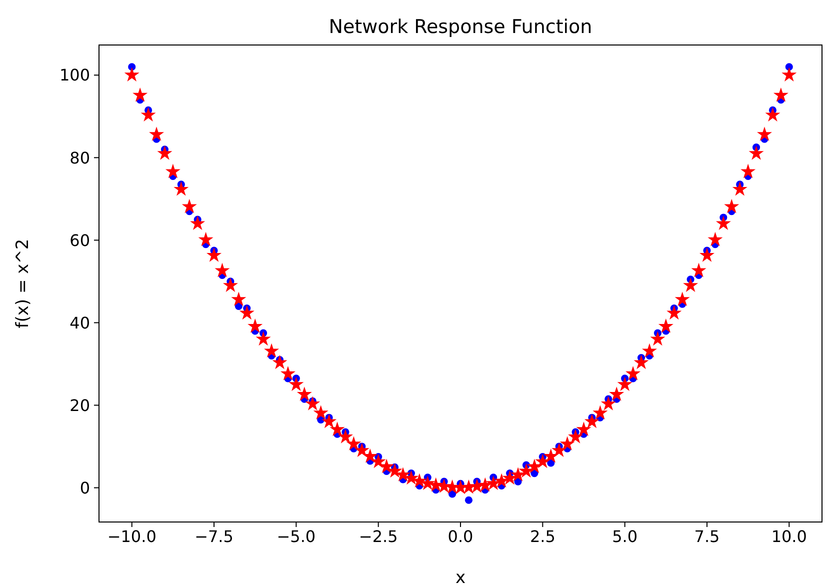 This screenshot has height=587, width=830. I want to click on x-tick-label: 0.0, so click(461, 536).